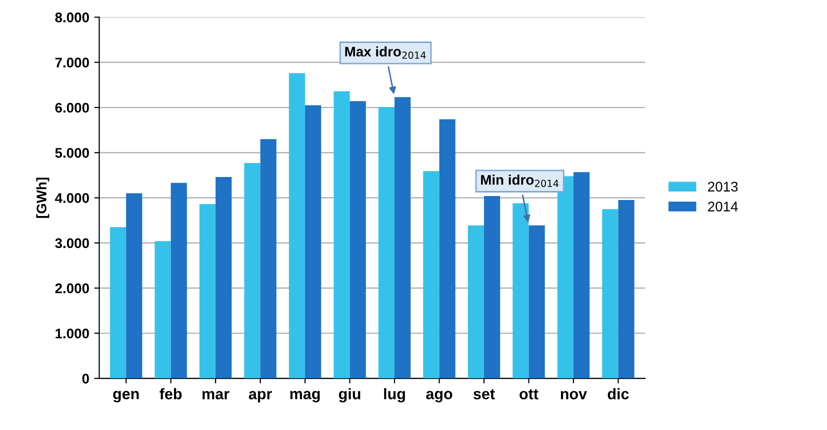  What do you see at coordinates (723, 187) in the screenshot?
I see `legend-label: 2013` at bounding box center [723, 187].